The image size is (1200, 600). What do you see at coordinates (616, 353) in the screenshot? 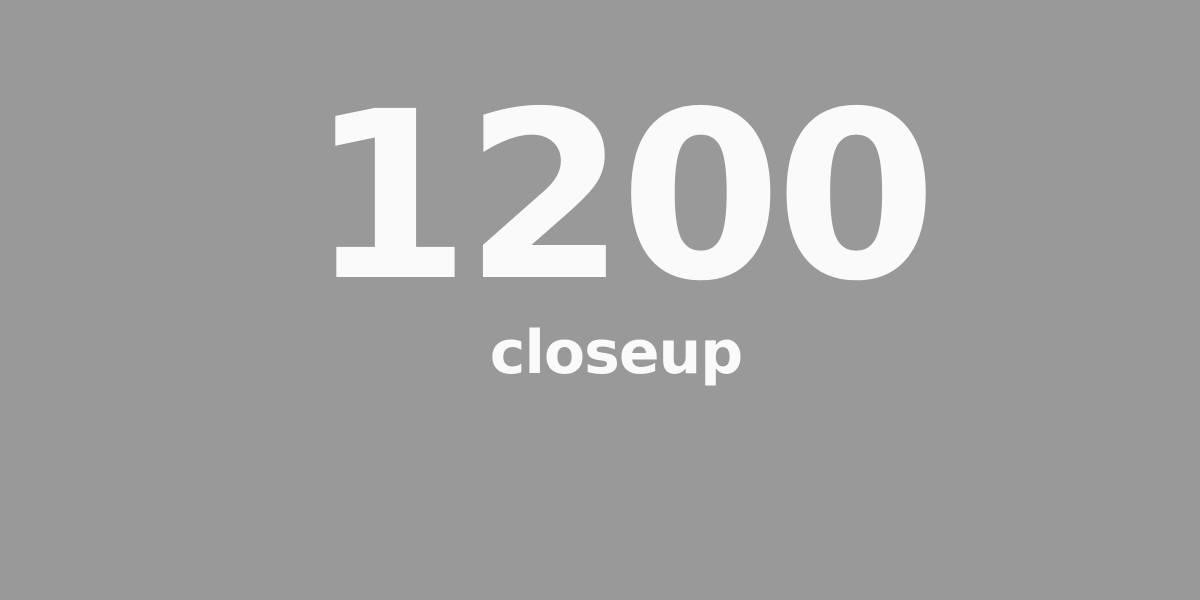
I see `placeholder-caption: closeup` at bounding box center [616, 353].